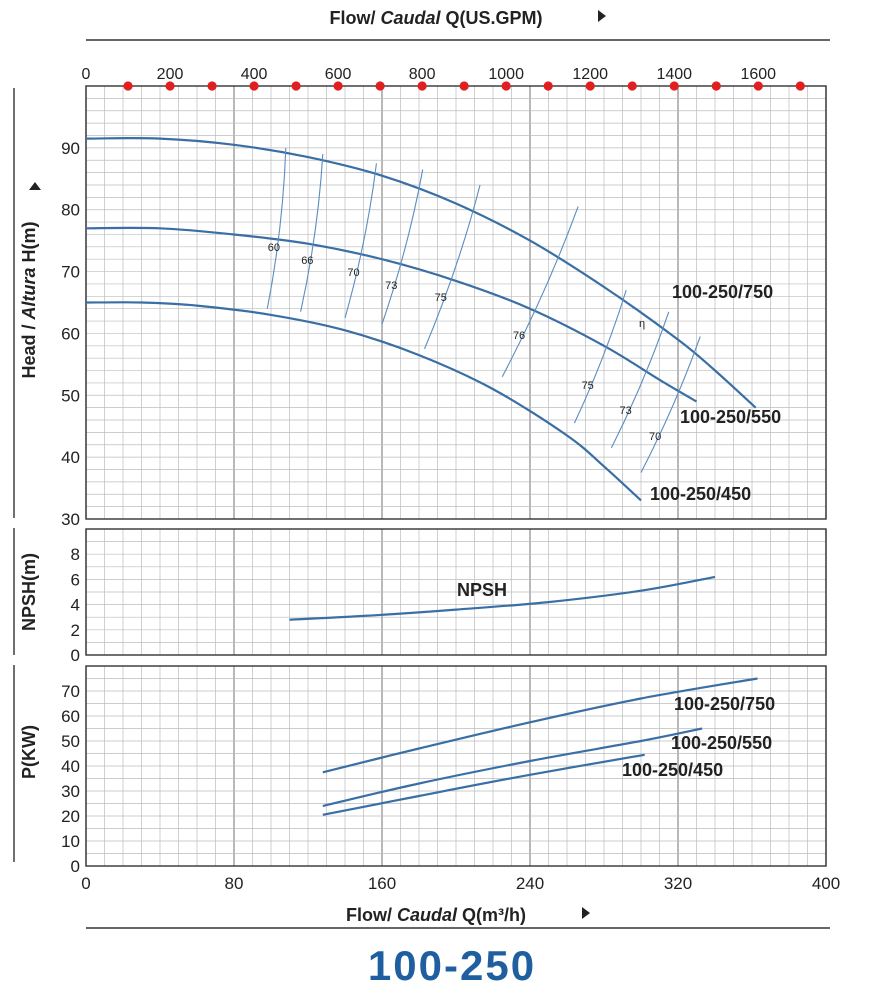 Image resolution: width=873 pixels, height=1000 pixels. I want to click on flow-x-tick: 0, so click(85, 883).